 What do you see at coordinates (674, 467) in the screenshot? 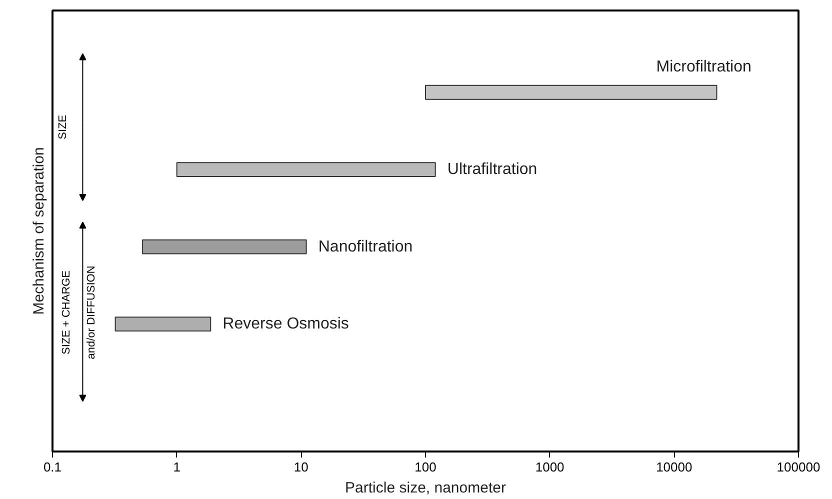
I see `x-tick-label: 10000` at bounding box center [674, 467].